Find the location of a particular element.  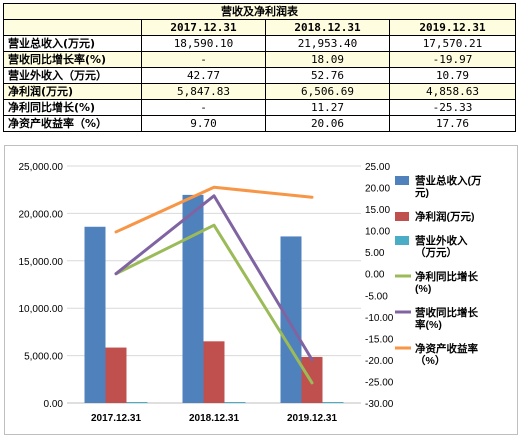

table-title: 营收及净利润表 is located at coordinates (259, 11).